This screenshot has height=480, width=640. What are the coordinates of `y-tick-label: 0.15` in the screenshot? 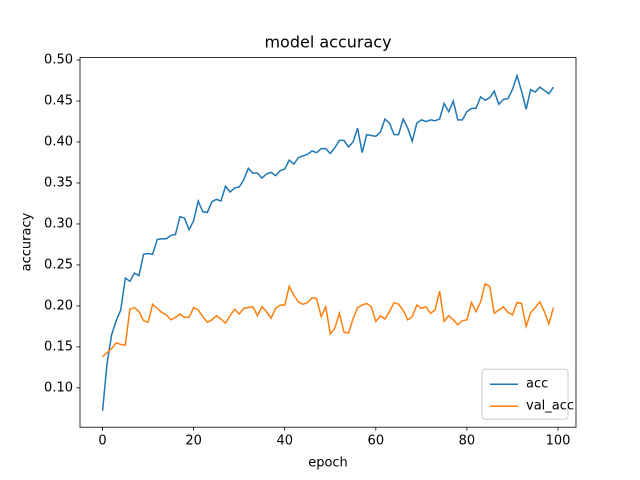 It's located at (58, 346).